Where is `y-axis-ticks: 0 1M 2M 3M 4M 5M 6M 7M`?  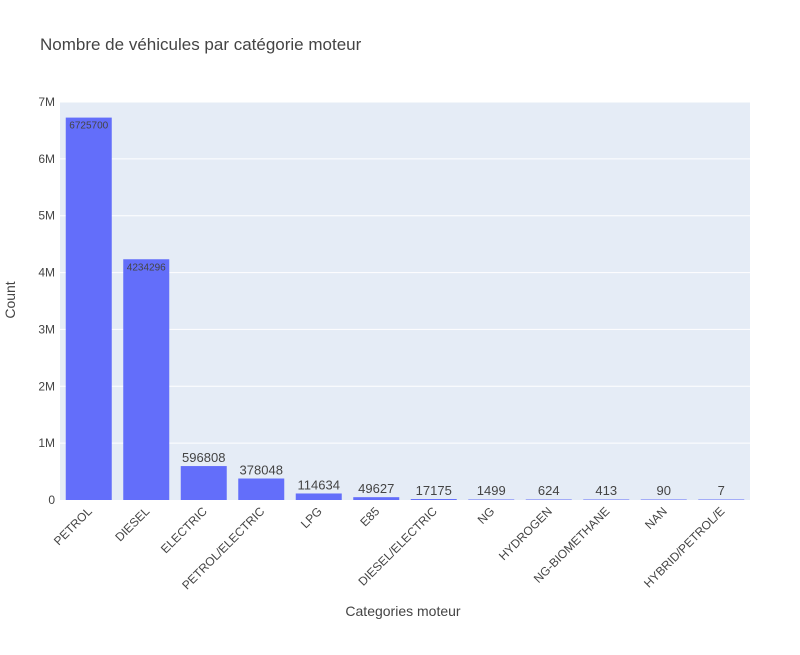
y-axis-ticks: 0 1M 2M 3M 4M 5M 6M 7M is located at coordinates (46, 301).